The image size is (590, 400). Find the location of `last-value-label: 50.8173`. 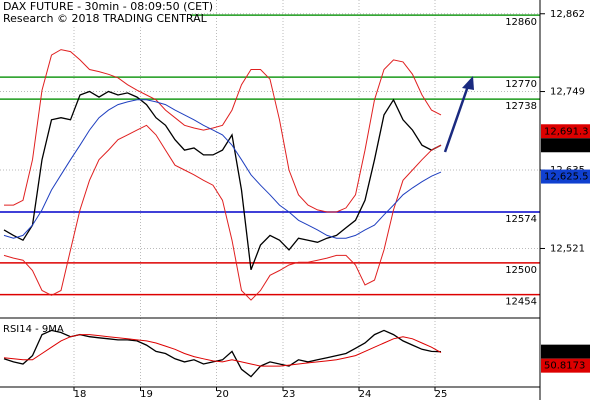

last-value-label: 50.8173 is located at coordinates (564, 366).